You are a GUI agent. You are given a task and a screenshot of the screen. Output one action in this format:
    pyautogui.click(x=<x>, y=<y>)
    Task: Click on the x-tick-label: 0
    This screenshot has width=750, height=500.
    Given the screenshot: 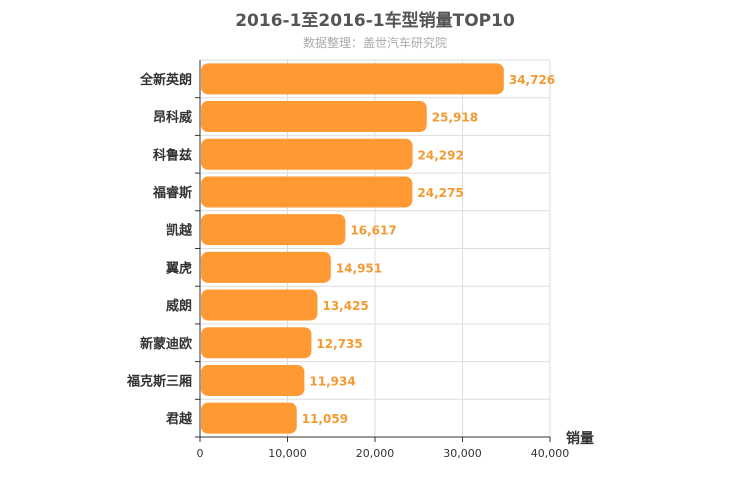 What is the action you would take?
    pyautogui.click(x=200, y=453)
    